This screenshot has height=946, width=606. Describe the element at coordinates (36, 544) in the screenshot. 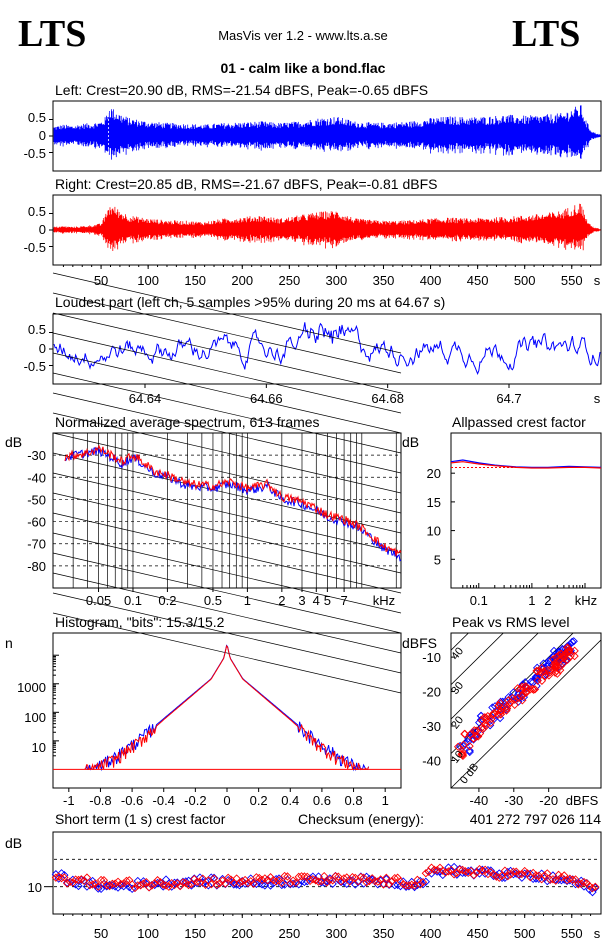

I see `spectrum-ytick-label: -70` at that location.